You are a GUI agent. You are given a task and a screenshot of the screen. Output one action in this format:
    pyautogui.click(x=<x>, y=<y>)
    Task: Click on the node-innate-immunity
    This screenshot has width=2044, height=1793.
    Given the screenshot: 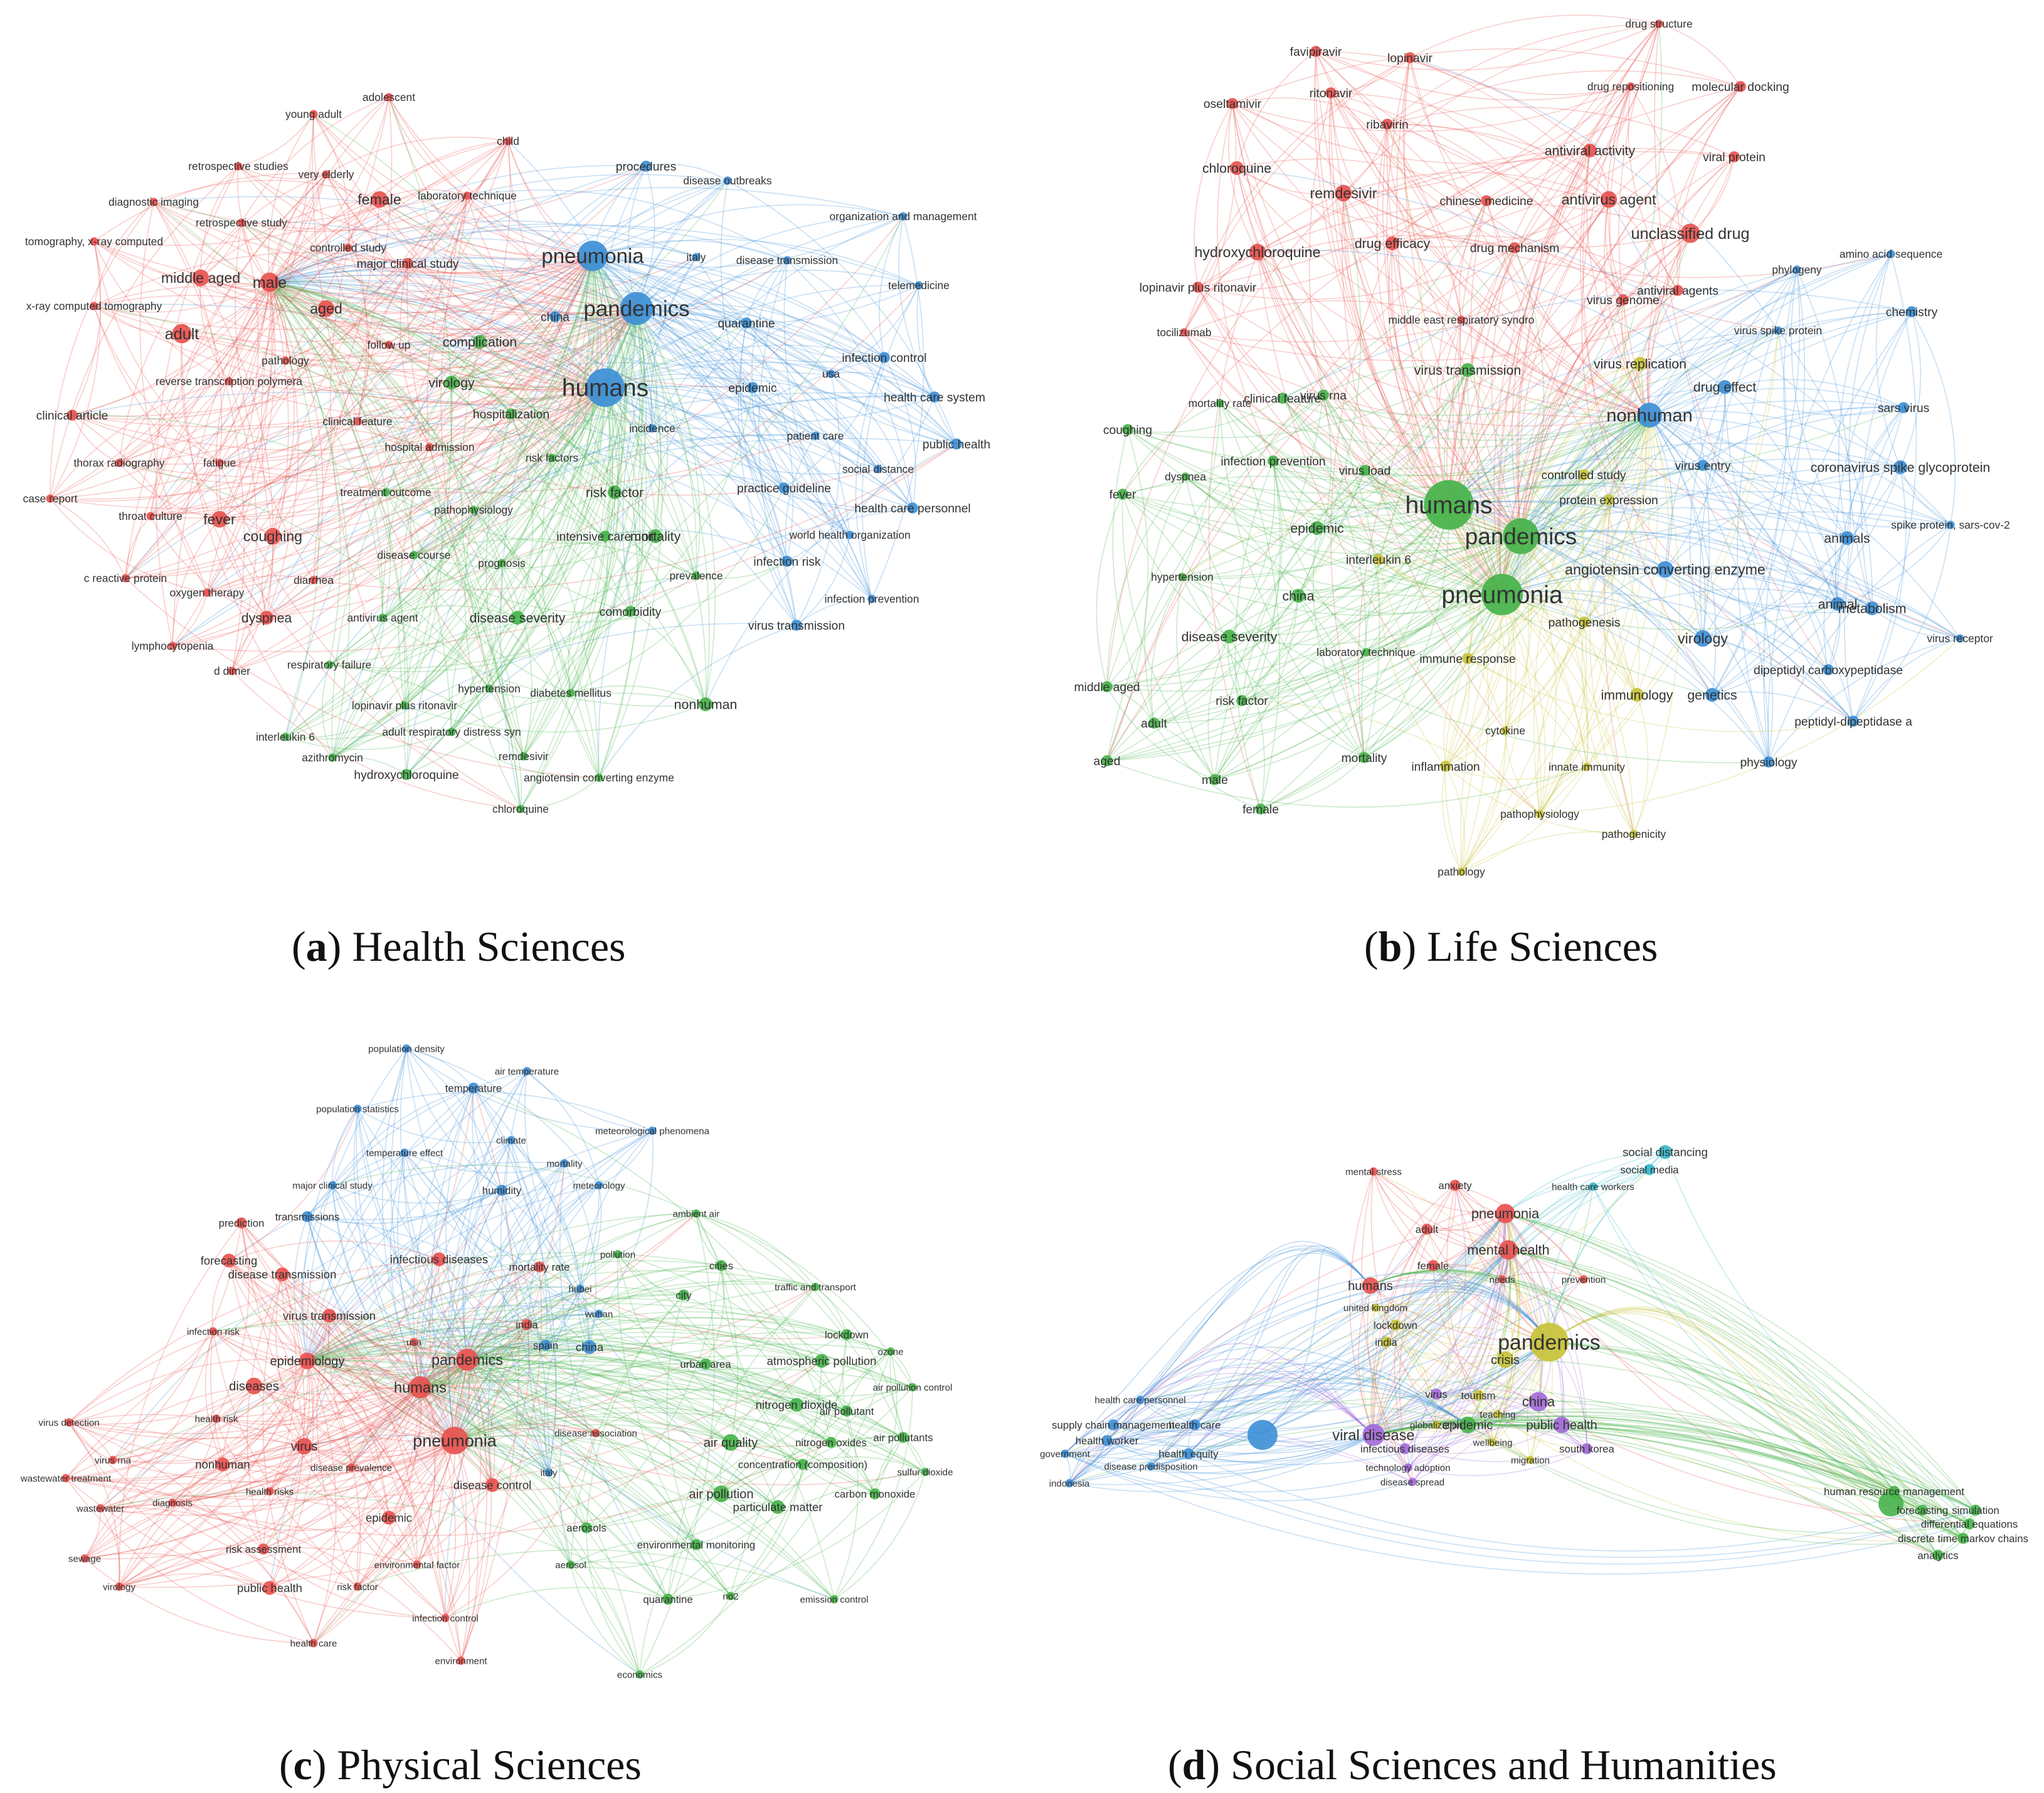 What is the action you would take?
    pyautogui.click(x=1586, y=767)
    